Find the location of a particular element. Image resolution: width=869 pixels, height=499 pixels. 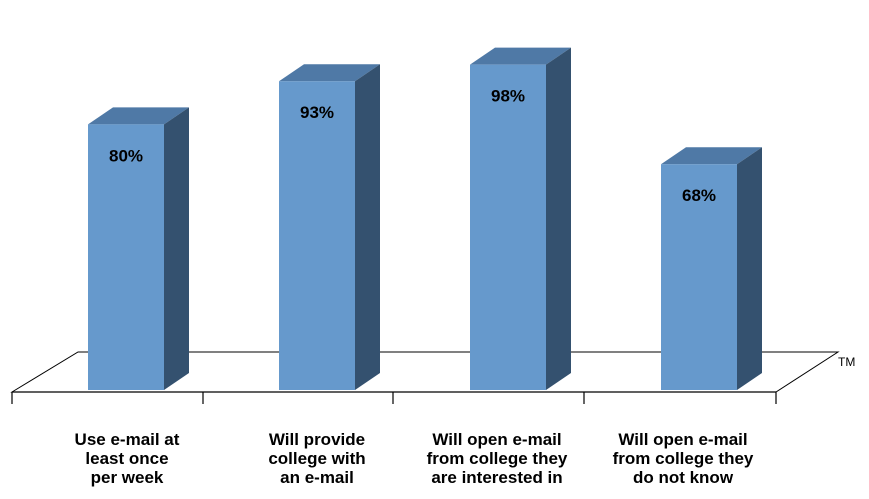

category-label: Use e-mail at least once per week is located at coordinates (127, 458).